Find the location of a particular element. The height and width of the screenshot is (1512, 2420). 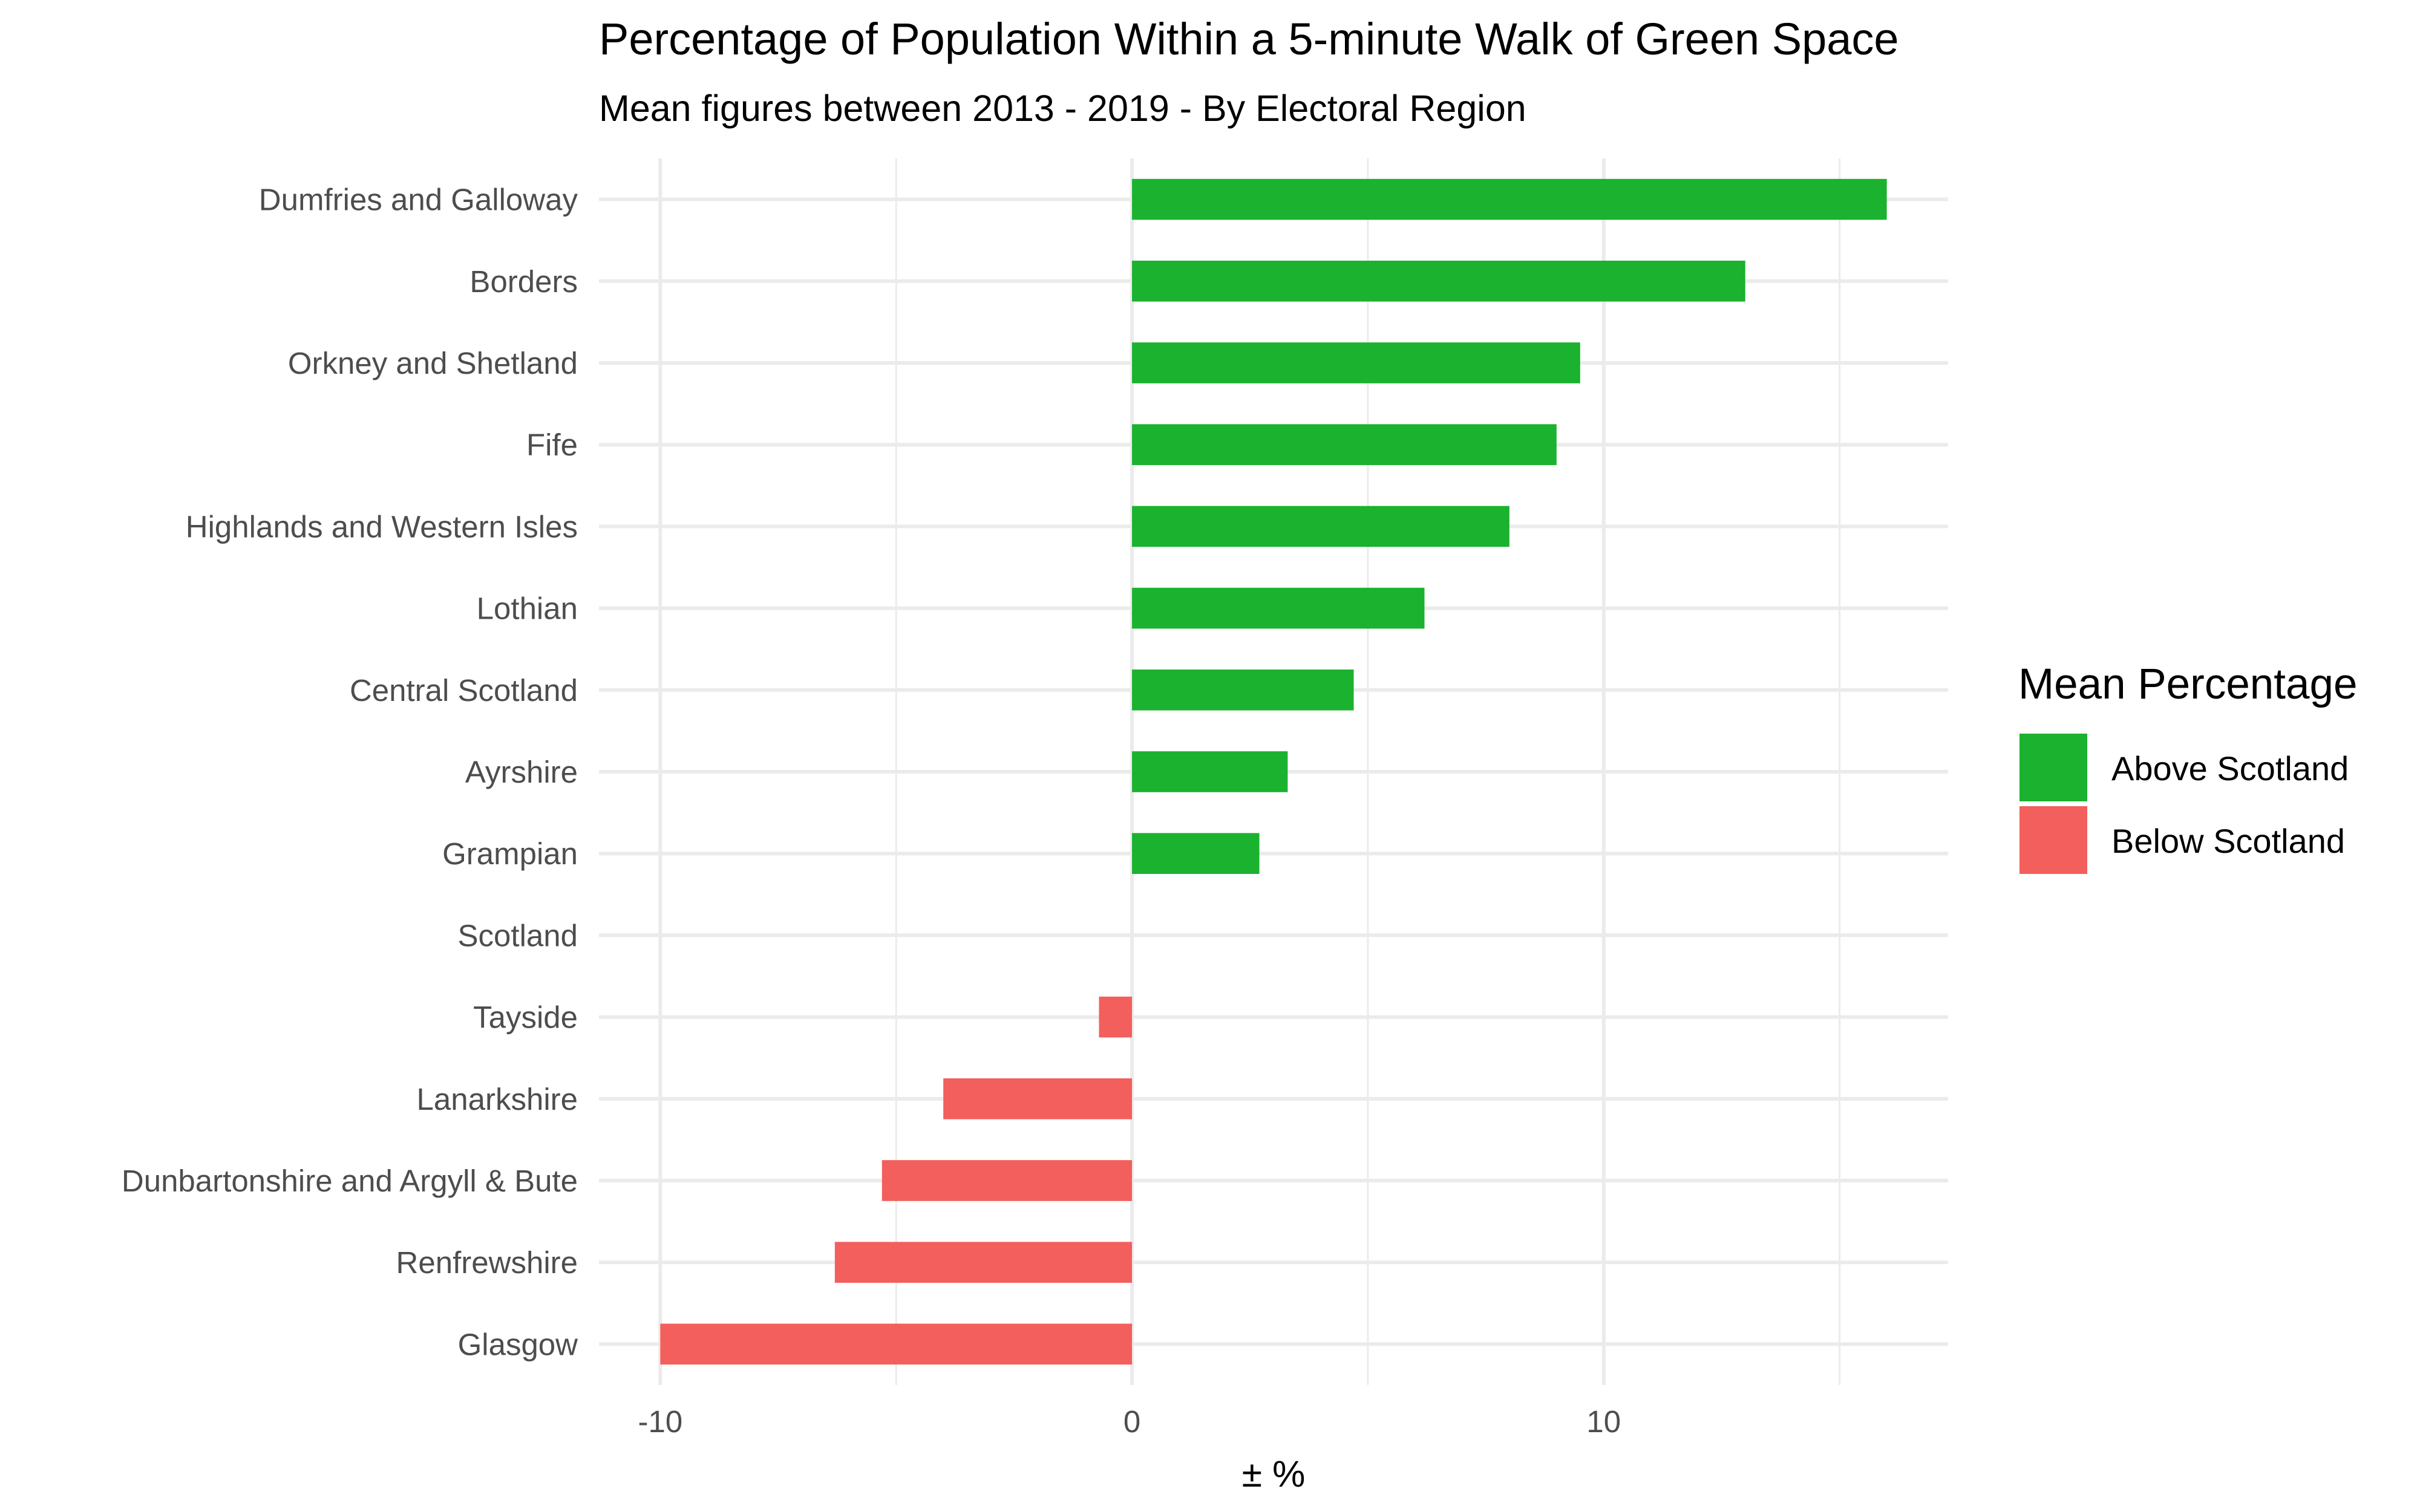

bar-tayside is located at coordinates (1116, 1017).